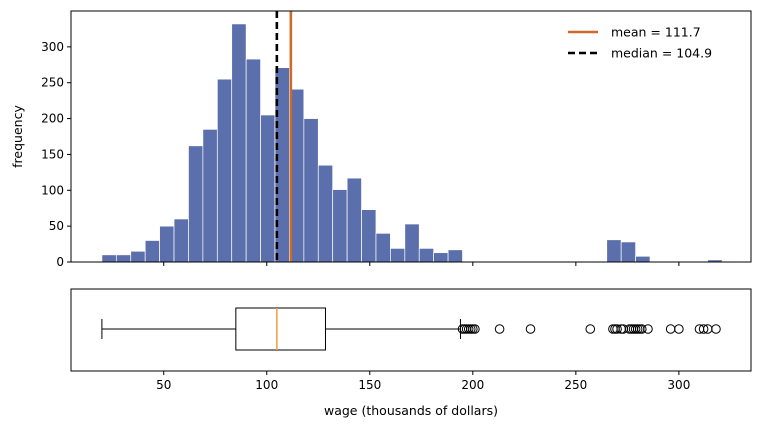 The width and height of the screenshot is (759, 429). I want to click on x-axis-label: wage (thousands of dollars), so click(411, 410).